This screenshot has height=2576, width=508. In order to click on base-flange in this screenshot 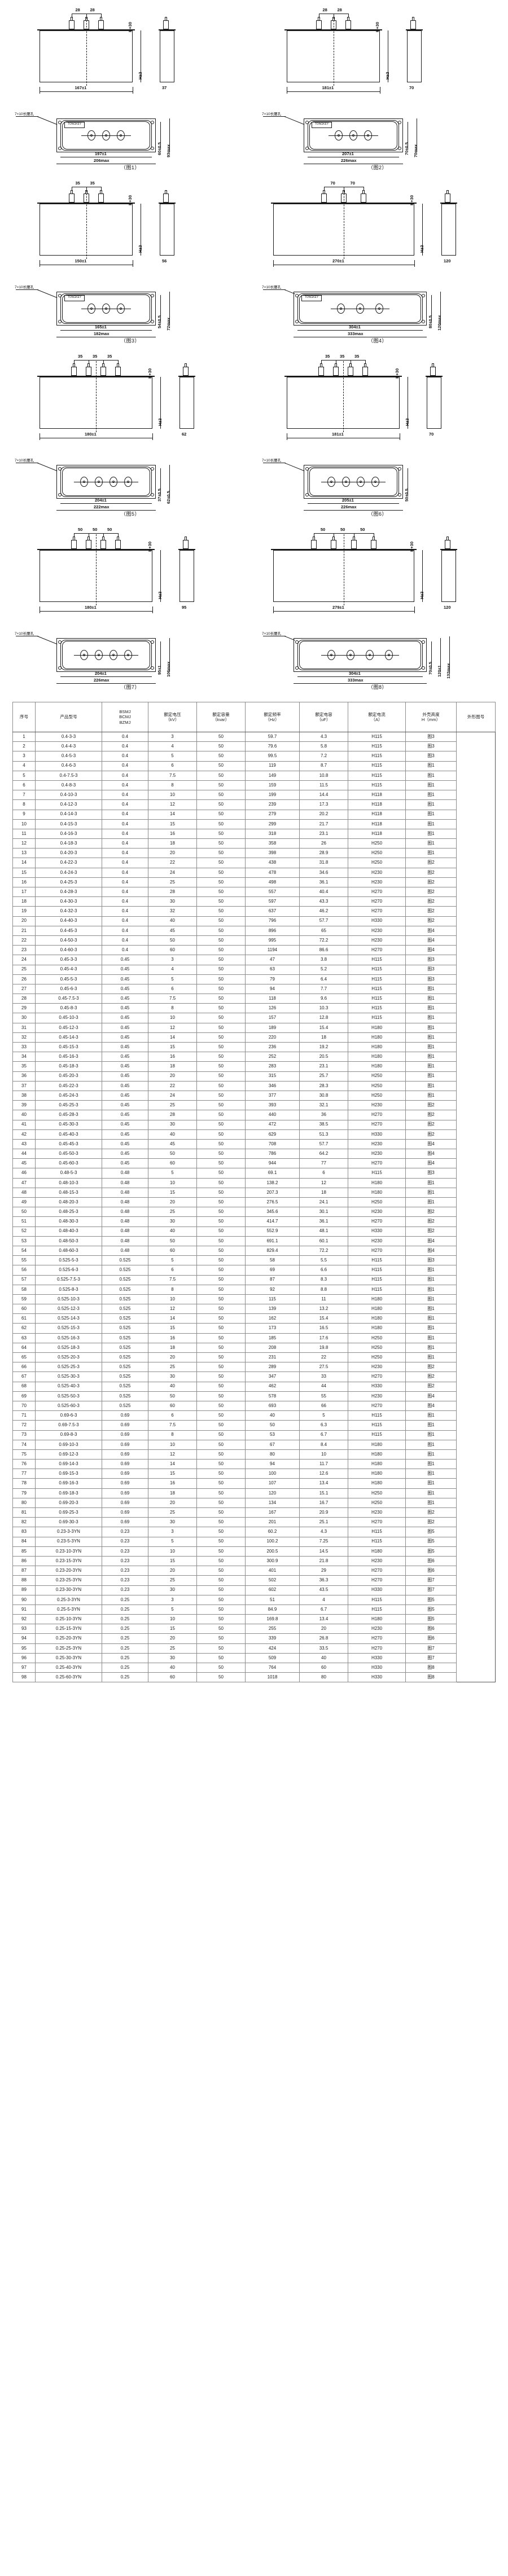, I will do `click(106, 482)`.